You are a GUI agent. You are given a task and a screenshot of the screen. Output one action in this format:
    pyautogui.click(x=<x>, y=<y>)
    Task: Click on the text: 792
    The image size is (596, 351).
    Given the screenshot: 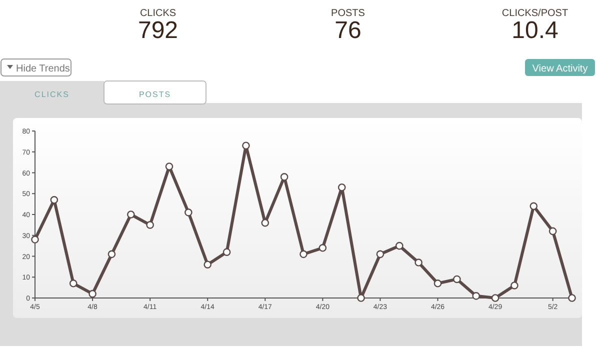 What is the action you would take?
    pyautogui.click(x=158, y=30)
    